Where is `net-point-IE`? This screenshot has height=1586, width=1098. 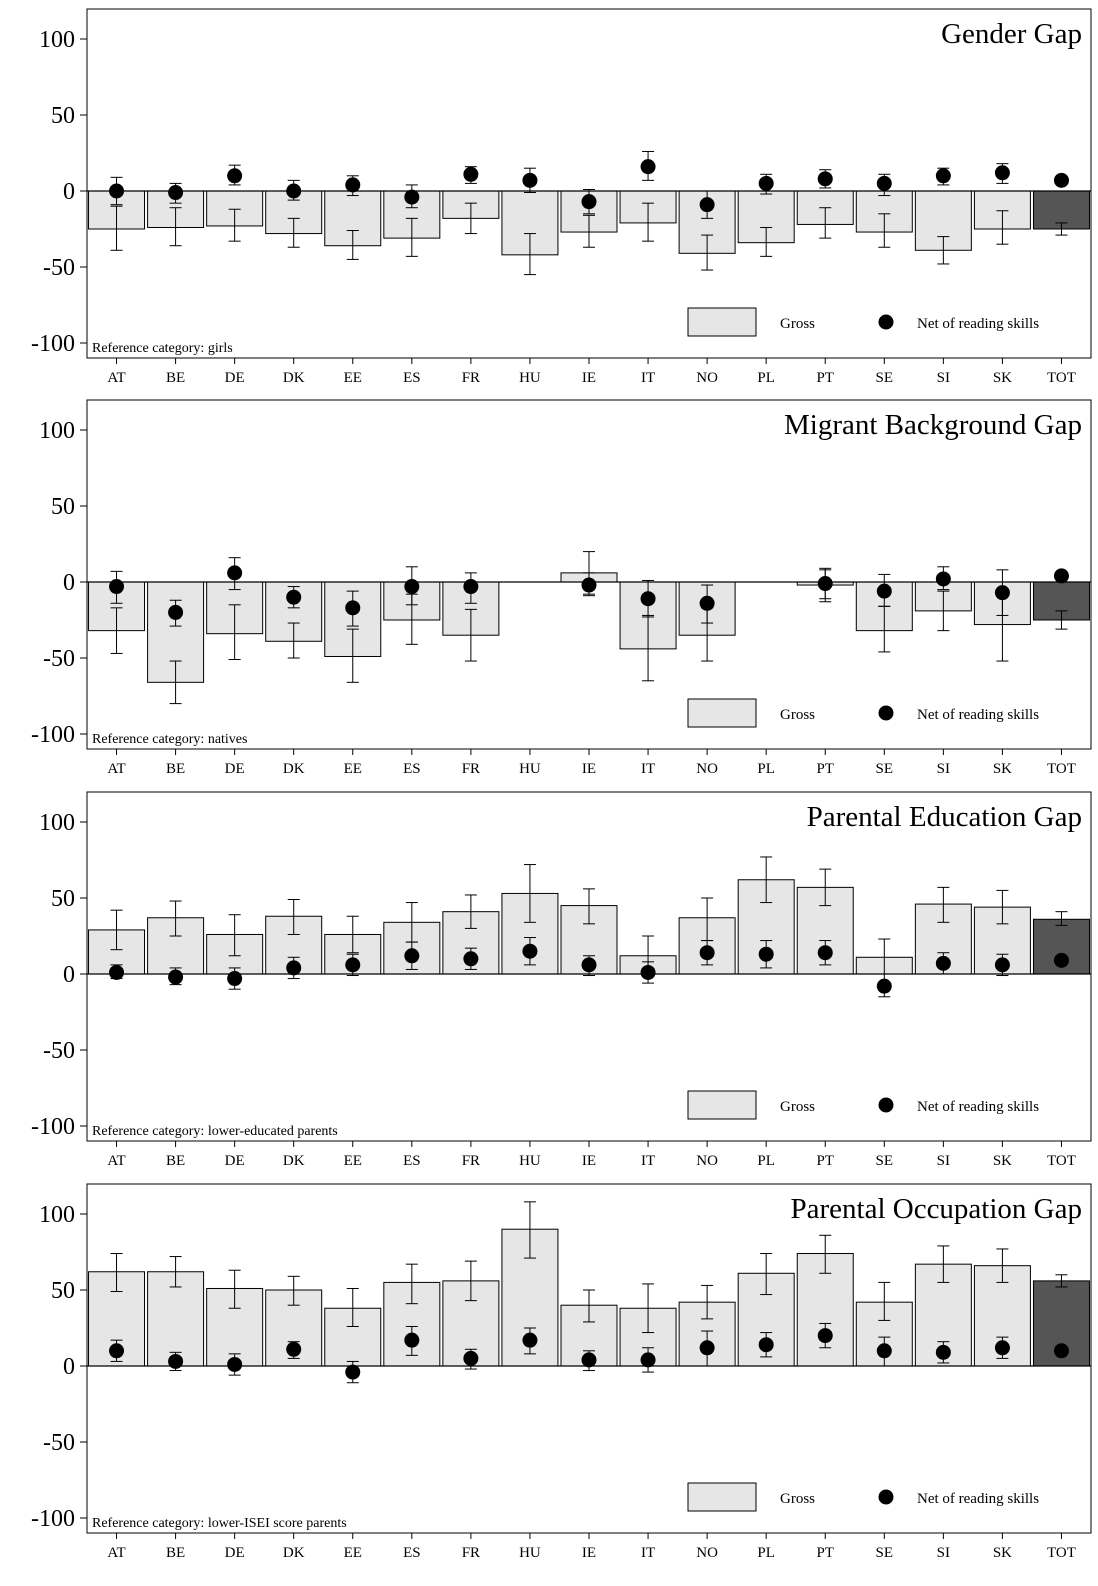 net-point-IE is located at coordinates (589, 585).